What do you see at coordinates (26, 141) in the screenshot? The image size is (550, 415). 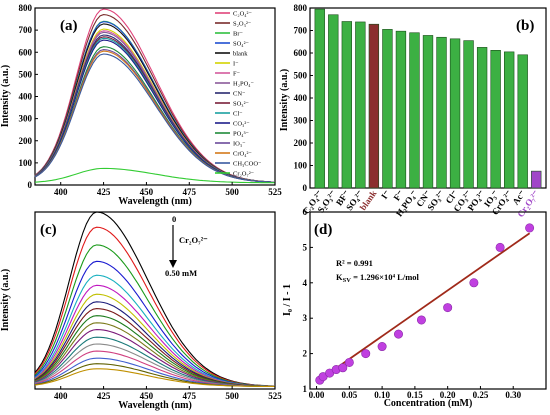 I see `panel-a-ytick-label-2: 200` at bounding box center [26, 141].